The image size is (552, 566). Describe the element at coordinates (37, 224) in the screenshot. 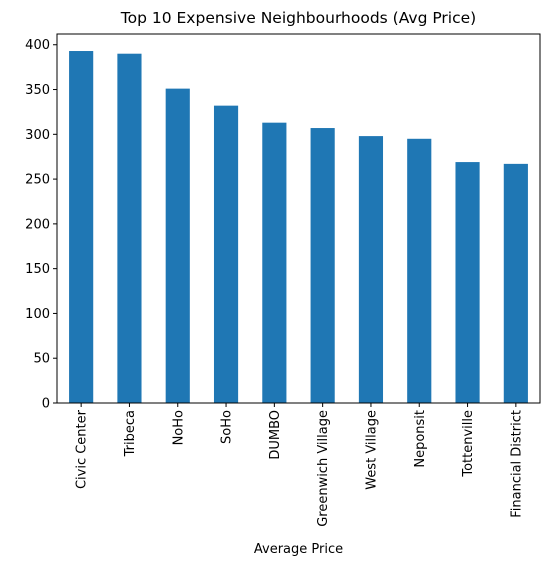

I see `y-tick-label: 200` at that location.